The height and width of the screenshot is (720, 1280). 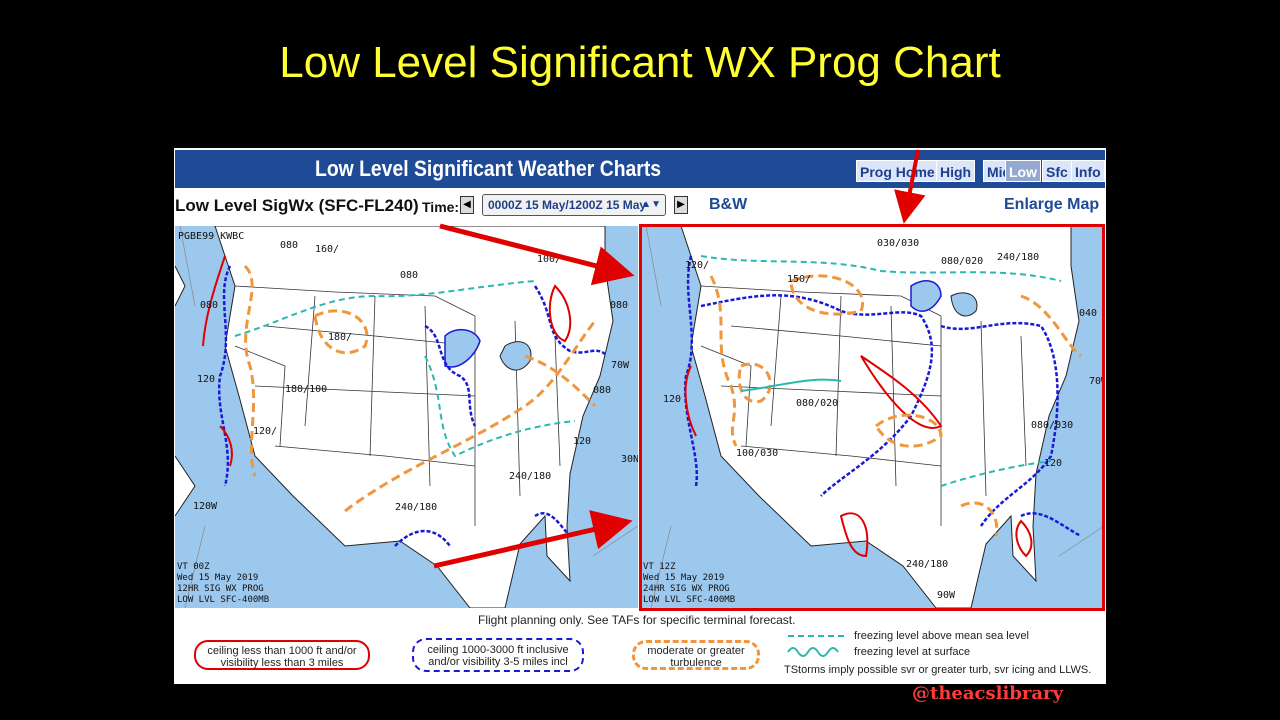 What do you see at coordinates (815, 646) in the screenshot?
I see `legend-freezing-symbols` at bounding box center [815, 646].